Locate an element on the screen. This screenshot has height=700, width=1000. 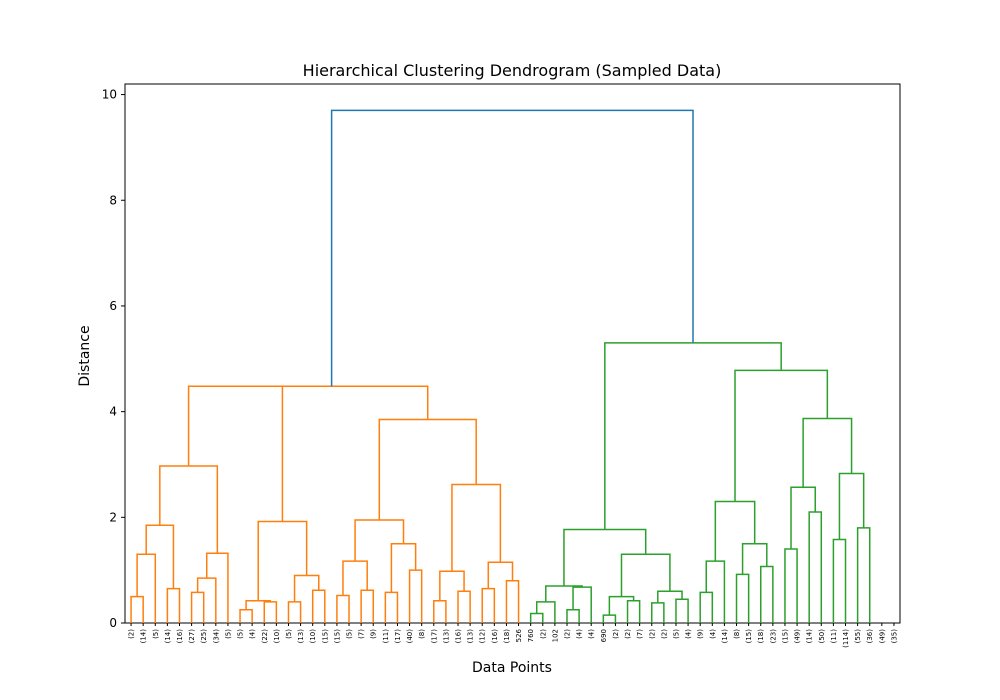
leaf-label: (23) is located at coordinates (773, 636).